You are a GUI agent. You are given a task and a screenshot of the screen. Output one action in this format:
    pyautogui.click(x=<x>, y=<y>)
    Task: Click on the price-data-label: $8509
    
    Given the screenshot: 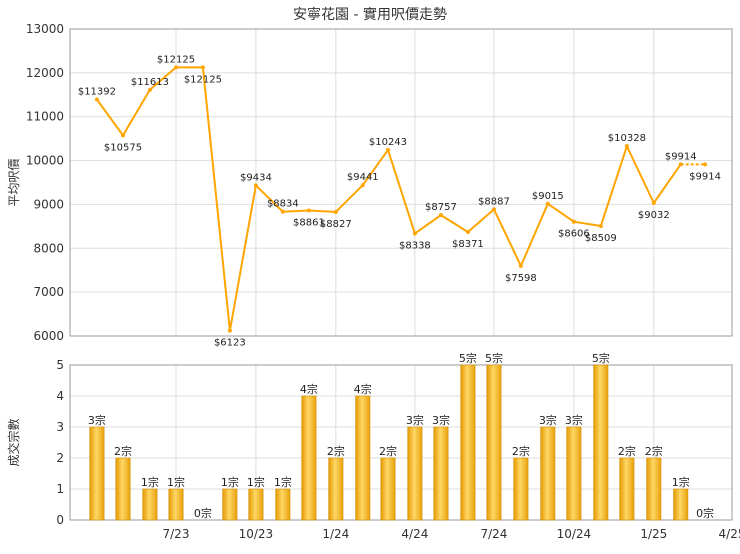 What is the action you would take?
    pyautogui.click(x=601, y=238)
    